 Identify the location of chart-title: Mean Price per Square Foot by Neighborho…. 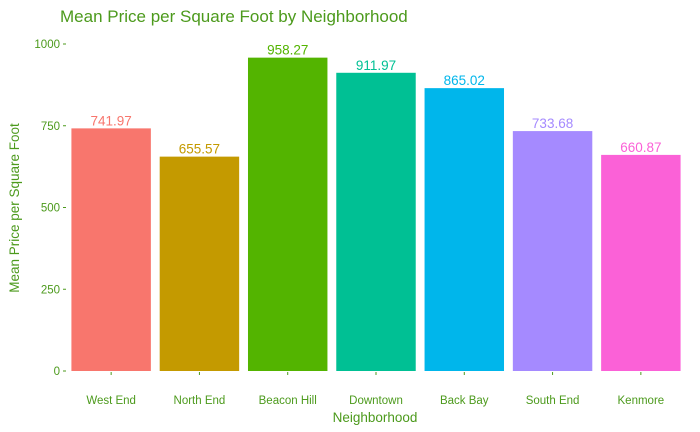
(234, 16).